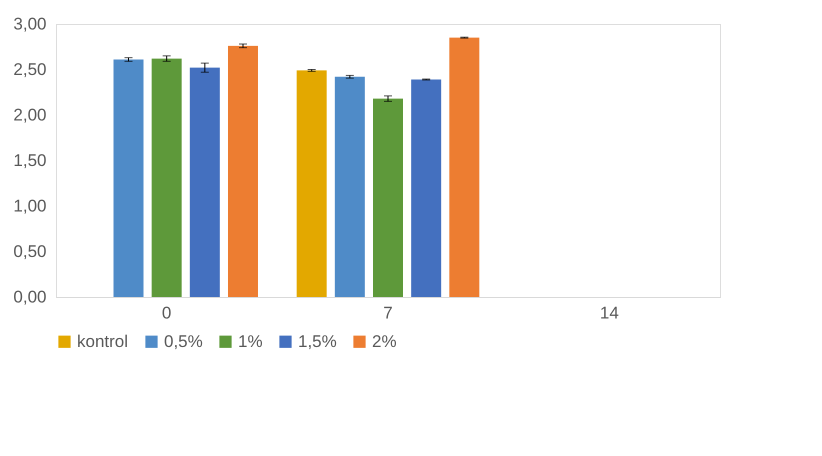 The image size is (822, 456). What do you see at coordinates (384, 341) in the screenshot?
I see `legend-label: 2%` at bounding box center [384, 341].